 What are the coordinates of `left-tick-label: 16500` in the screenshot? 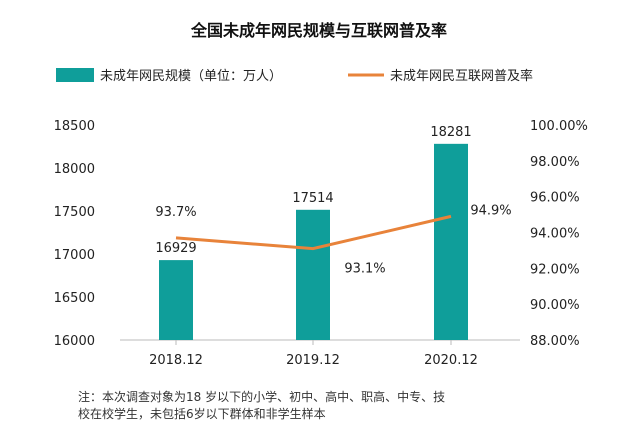 It's located at (74, 298).